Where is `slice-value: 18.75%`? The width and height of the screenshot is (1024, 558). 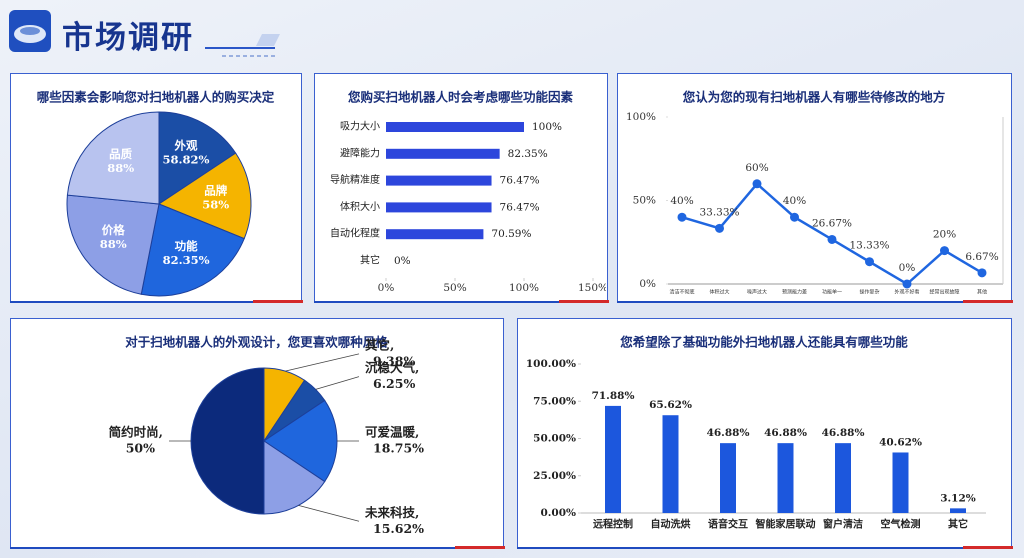 slice-value: 18.75% is located at coordinates (398, 448).